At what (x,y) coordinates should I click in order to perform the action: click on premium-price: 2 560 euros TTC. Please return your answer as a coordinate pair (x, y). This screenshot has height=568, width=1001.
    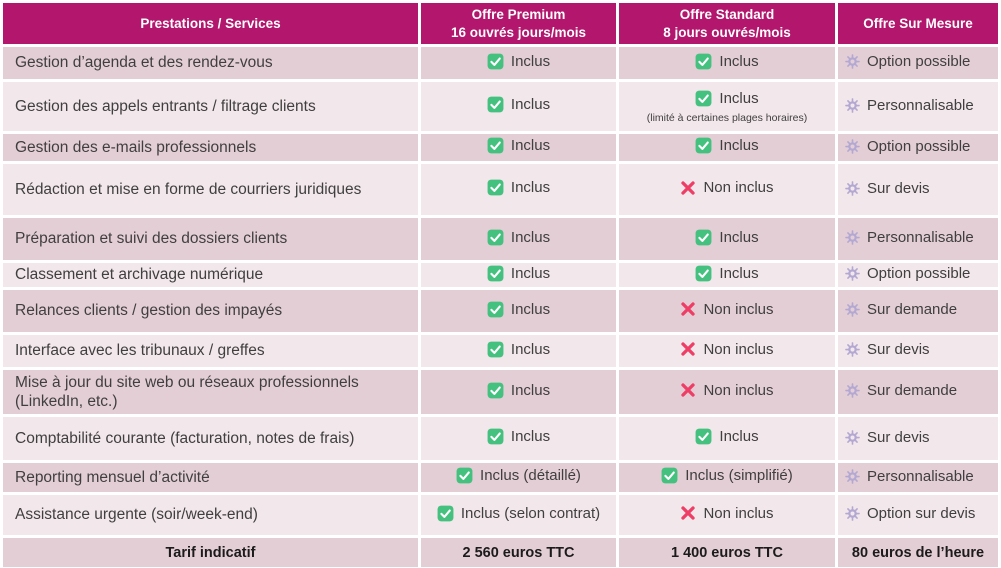
    Looking at the image, I should click on (518, 553).